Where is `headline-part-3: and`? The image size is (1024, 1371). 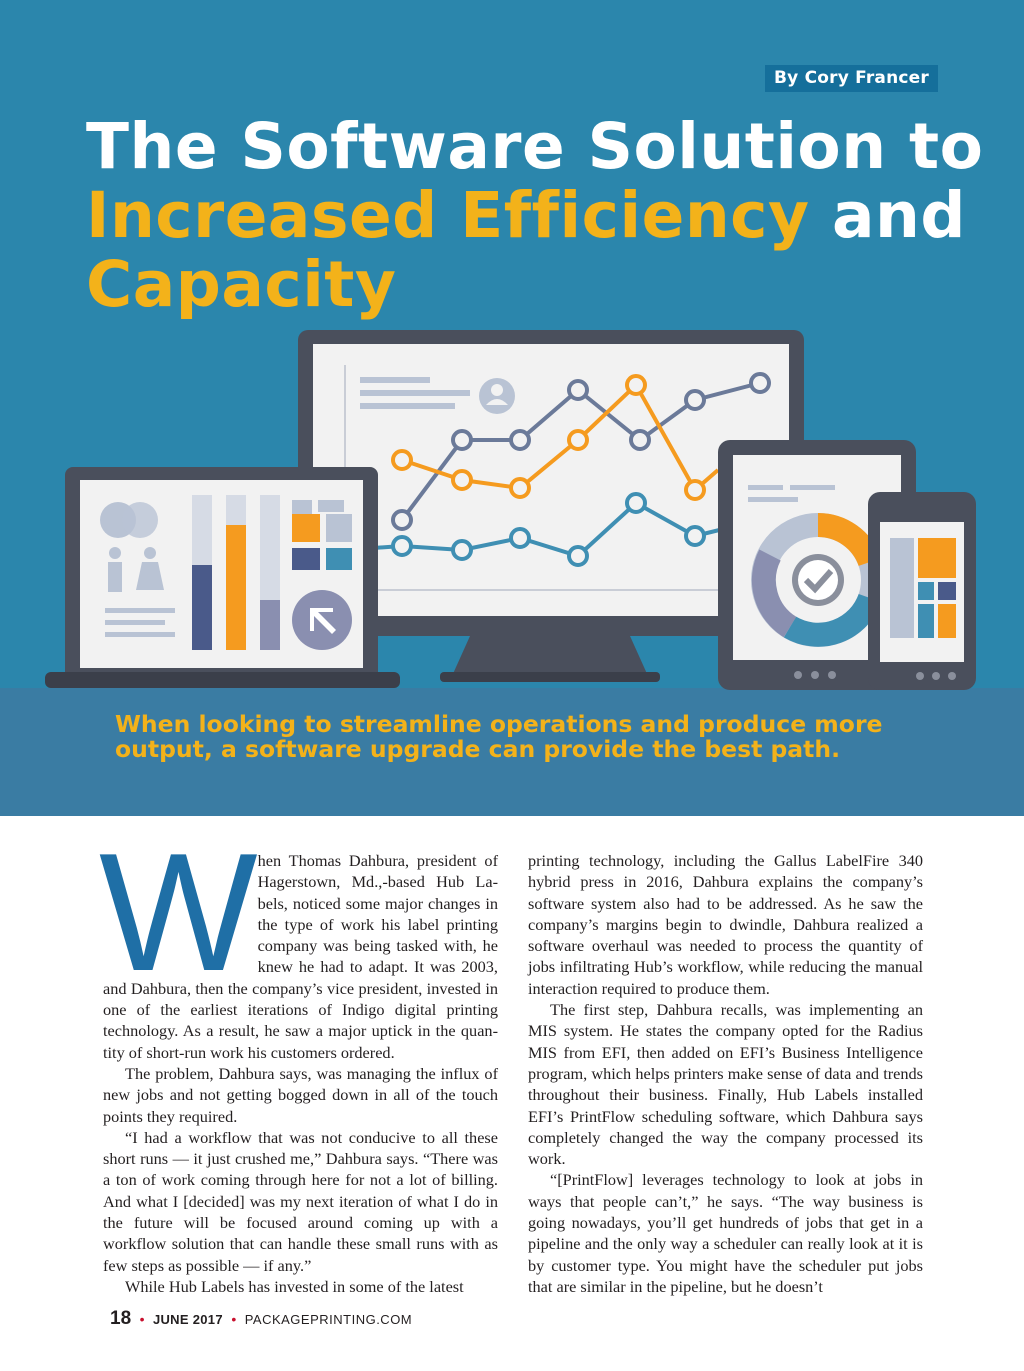
headline-part-3: and is located at coordinates (887, 215).